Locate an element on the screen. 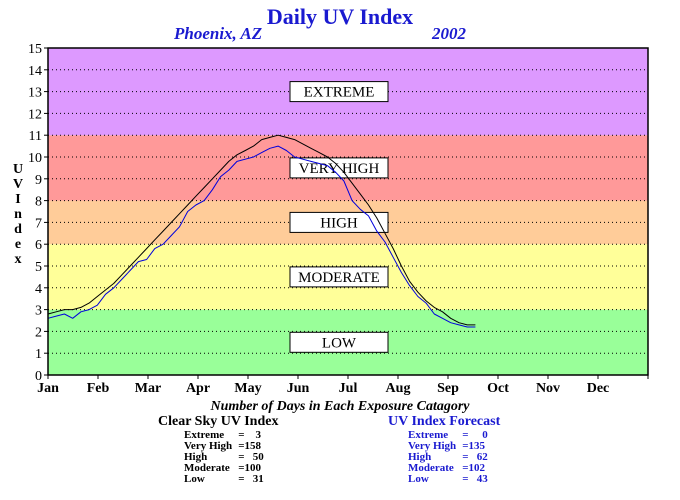  y-tick-label: 15 is located at coordinates (35, 49).